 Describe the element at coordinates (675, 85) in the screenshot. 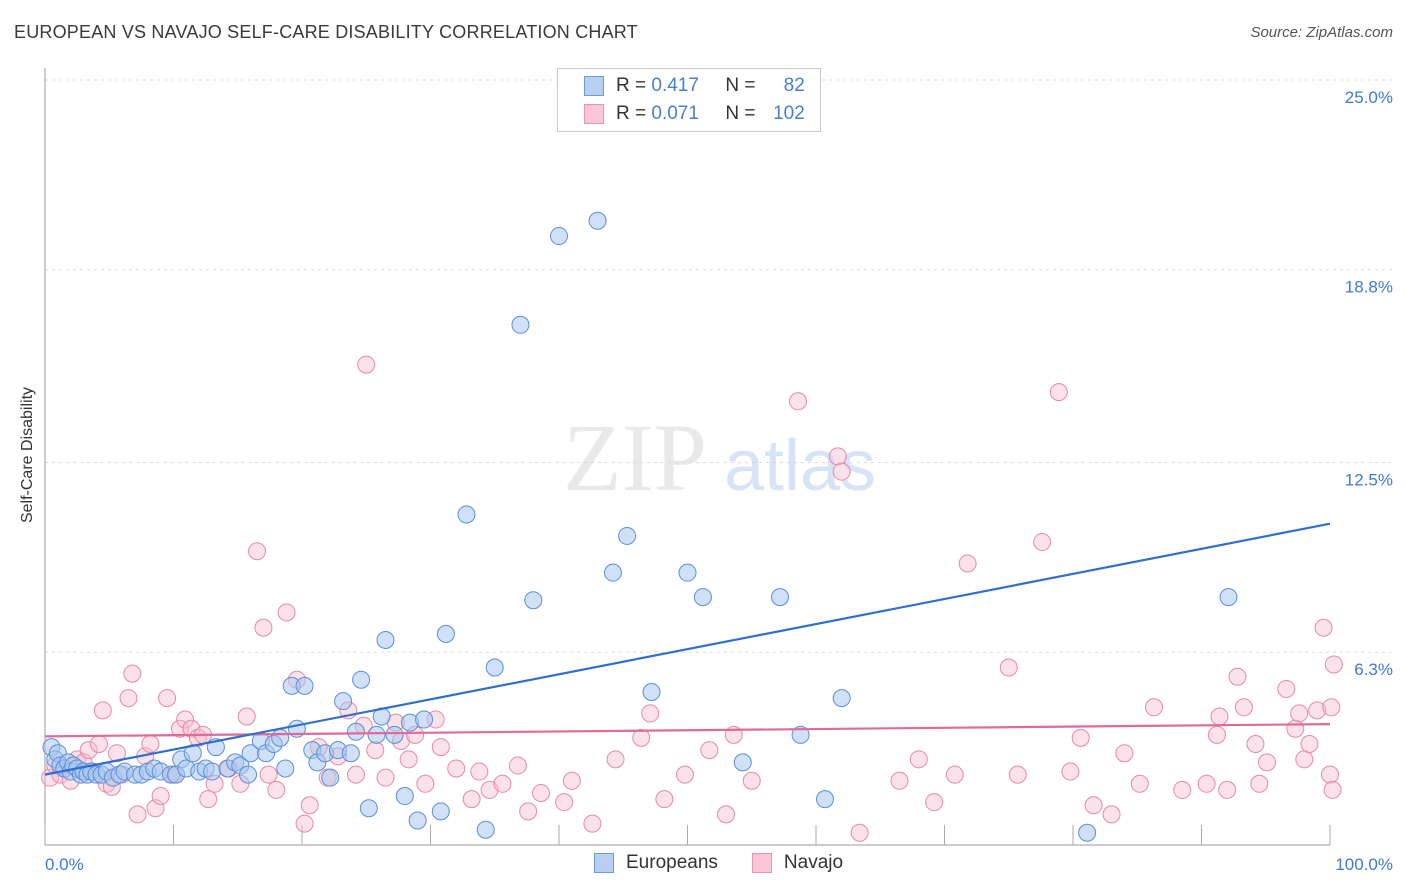

I see `r-value: 0.417` at that location.